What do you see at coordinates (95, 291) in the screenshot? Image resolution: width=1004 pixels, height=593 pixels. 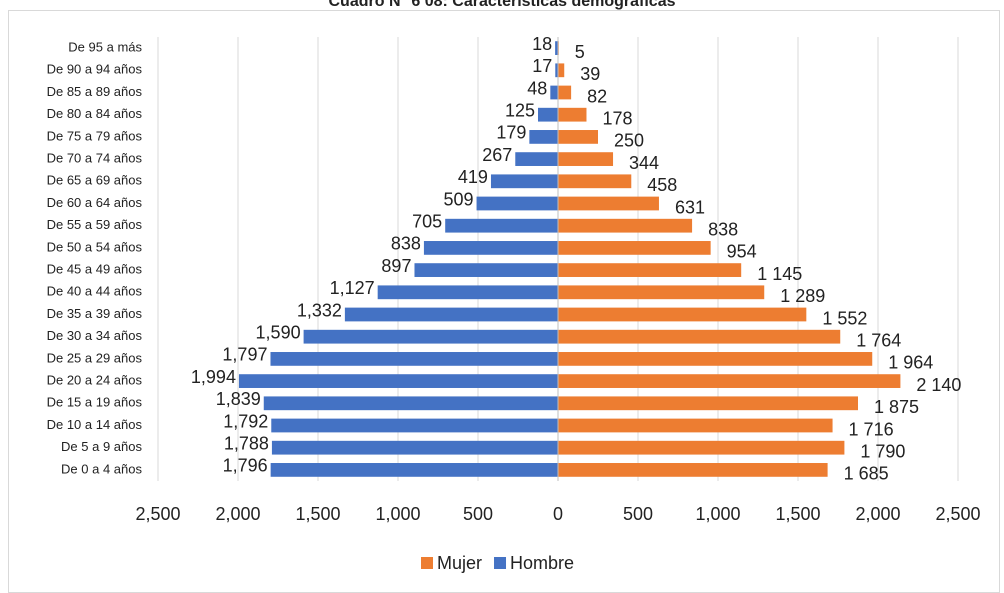 I see `y-tick-label: De 40 a 44 años` at bounding box center [95, 291].